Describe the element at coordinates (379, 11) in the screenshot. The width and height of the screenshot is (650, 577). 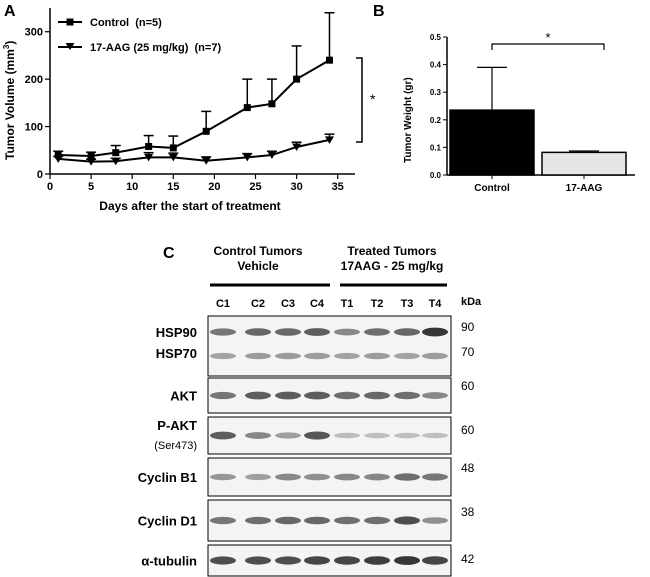
I see `panel-label-b: B` at that location.